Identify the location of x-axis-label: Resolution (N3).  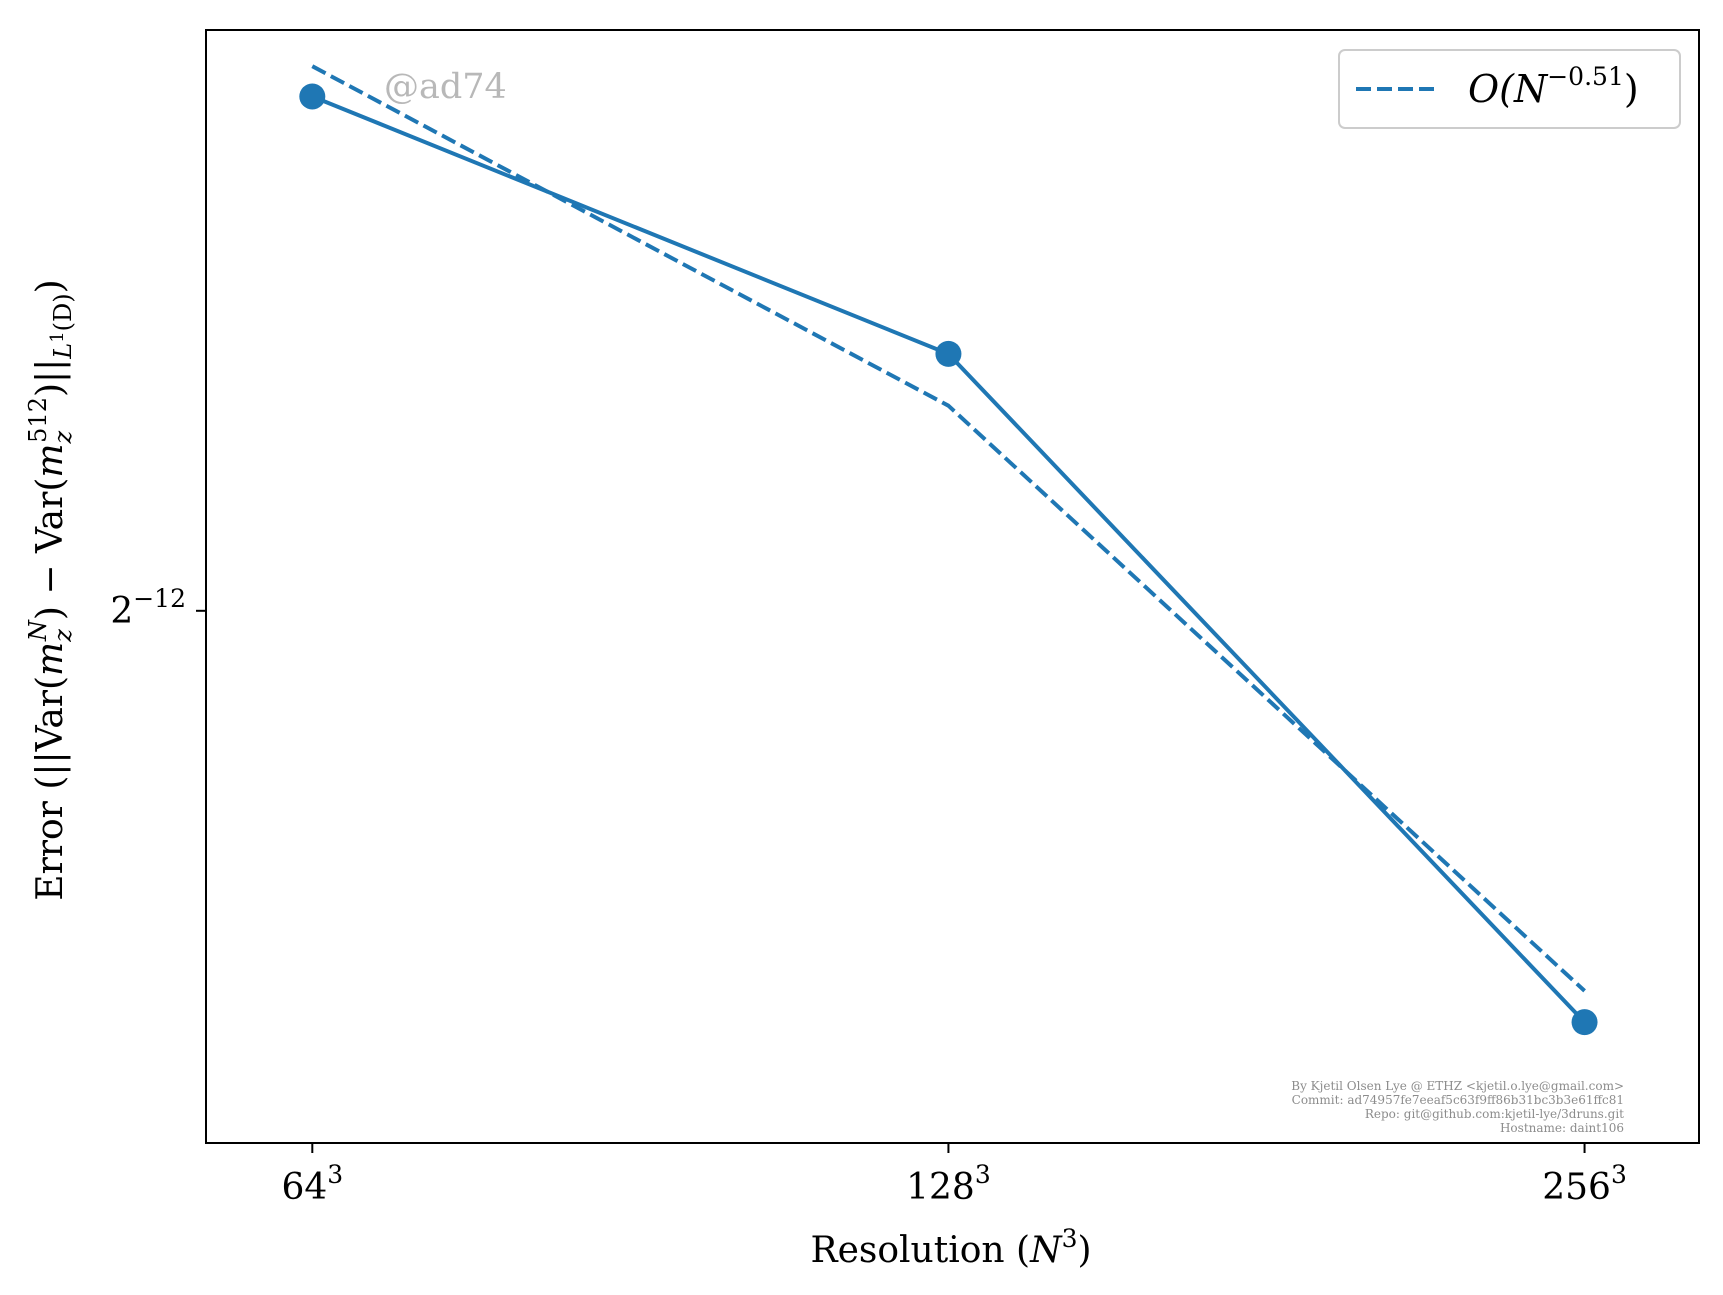
(950, 1247).